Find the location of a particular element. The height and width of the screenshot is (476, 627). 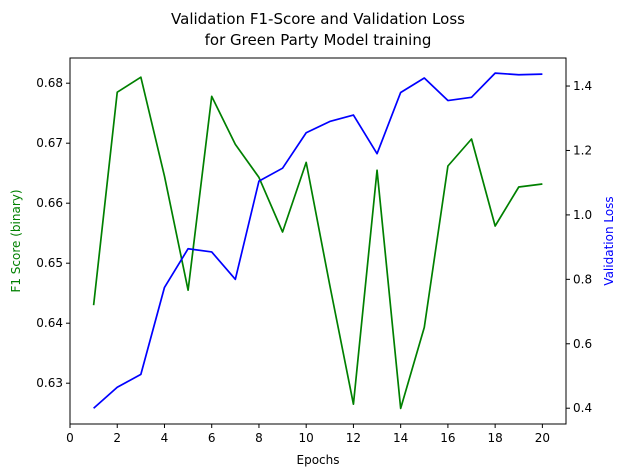

x-axis-label: Epochs is located at coordinates (318, 460).